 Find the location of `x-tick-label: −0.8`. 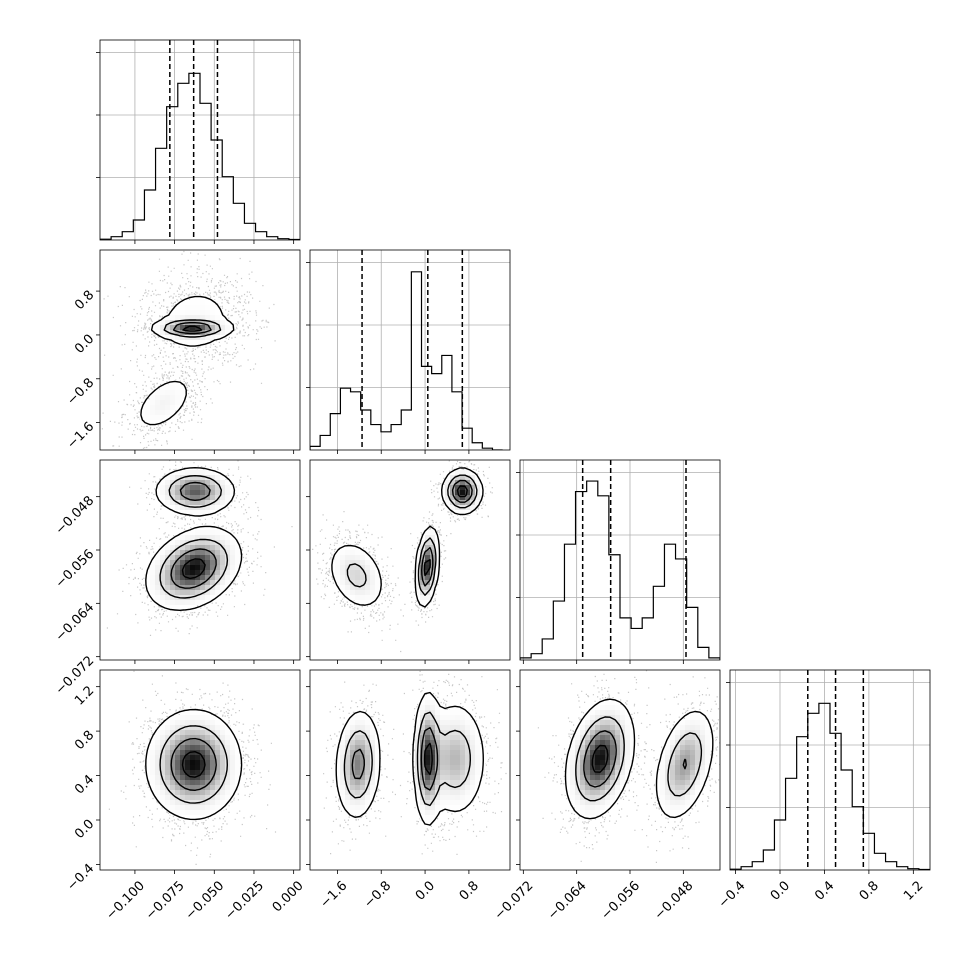

x-tick-label: −0.8 is located at coordinates (377, 894).